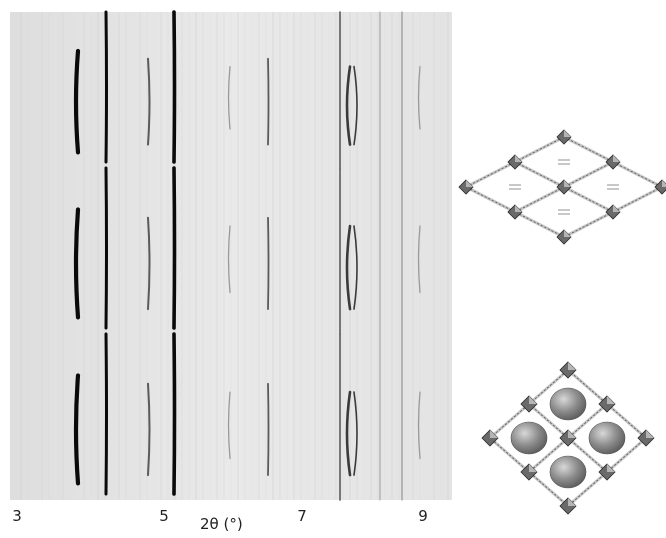  Describe the element at coordinates (17, 516) in the screenshot. I see `x-tick-label: 3` at that location.